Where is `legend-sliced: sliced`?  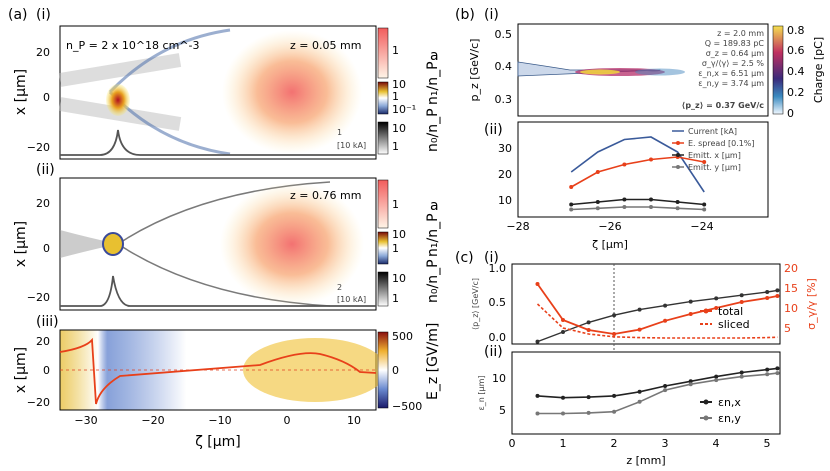
legend-sliced: sliced is located at coordinates (734, 324).